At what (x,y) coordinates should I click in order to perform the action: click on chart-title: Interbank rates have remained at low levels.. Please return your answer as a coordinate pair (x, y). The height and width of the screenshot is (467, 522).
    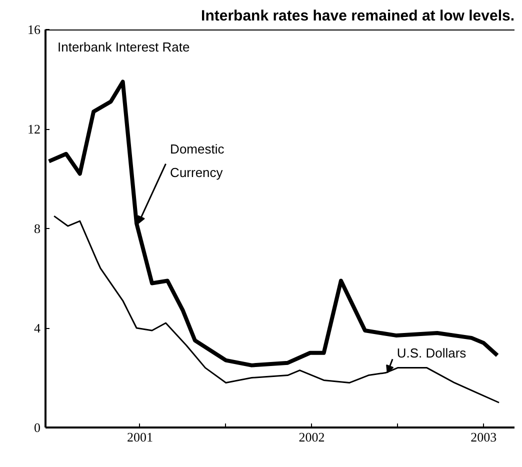
    Looking at the image, I should click on (358, 16).